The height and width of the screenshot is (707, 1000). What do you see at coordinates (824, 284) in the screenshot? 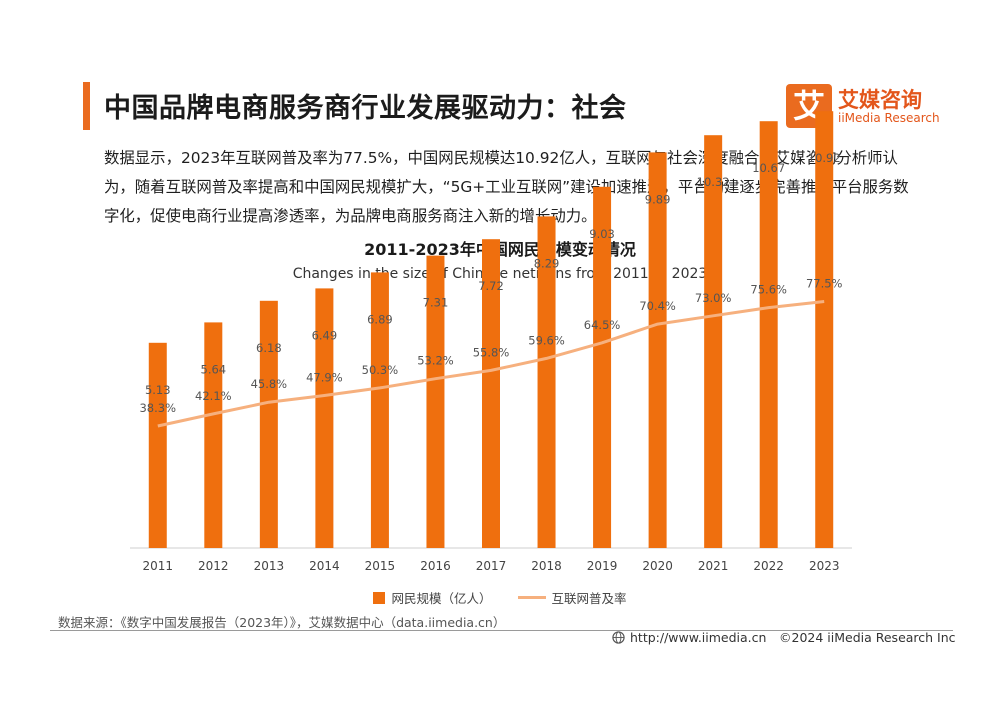
I see `rate-label-2023: 77.5%` at bounding box center [824, 284].